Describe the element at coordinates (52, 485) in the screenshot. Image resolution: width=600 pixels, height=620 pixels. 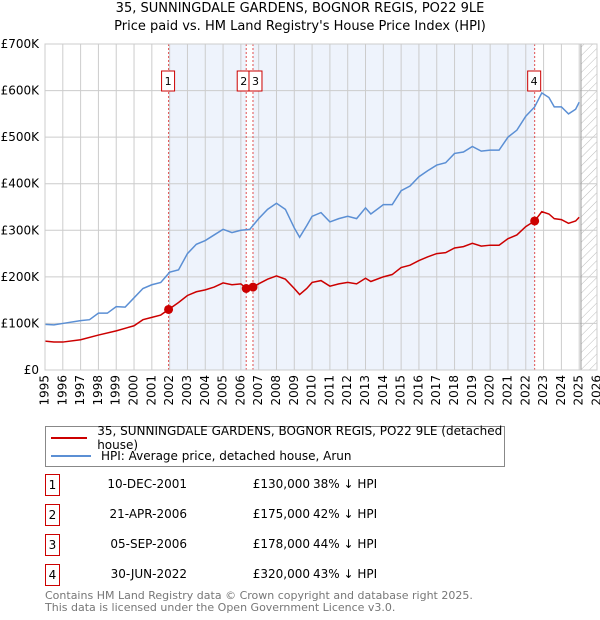
I see `sale-number-badge: 1` at that location.